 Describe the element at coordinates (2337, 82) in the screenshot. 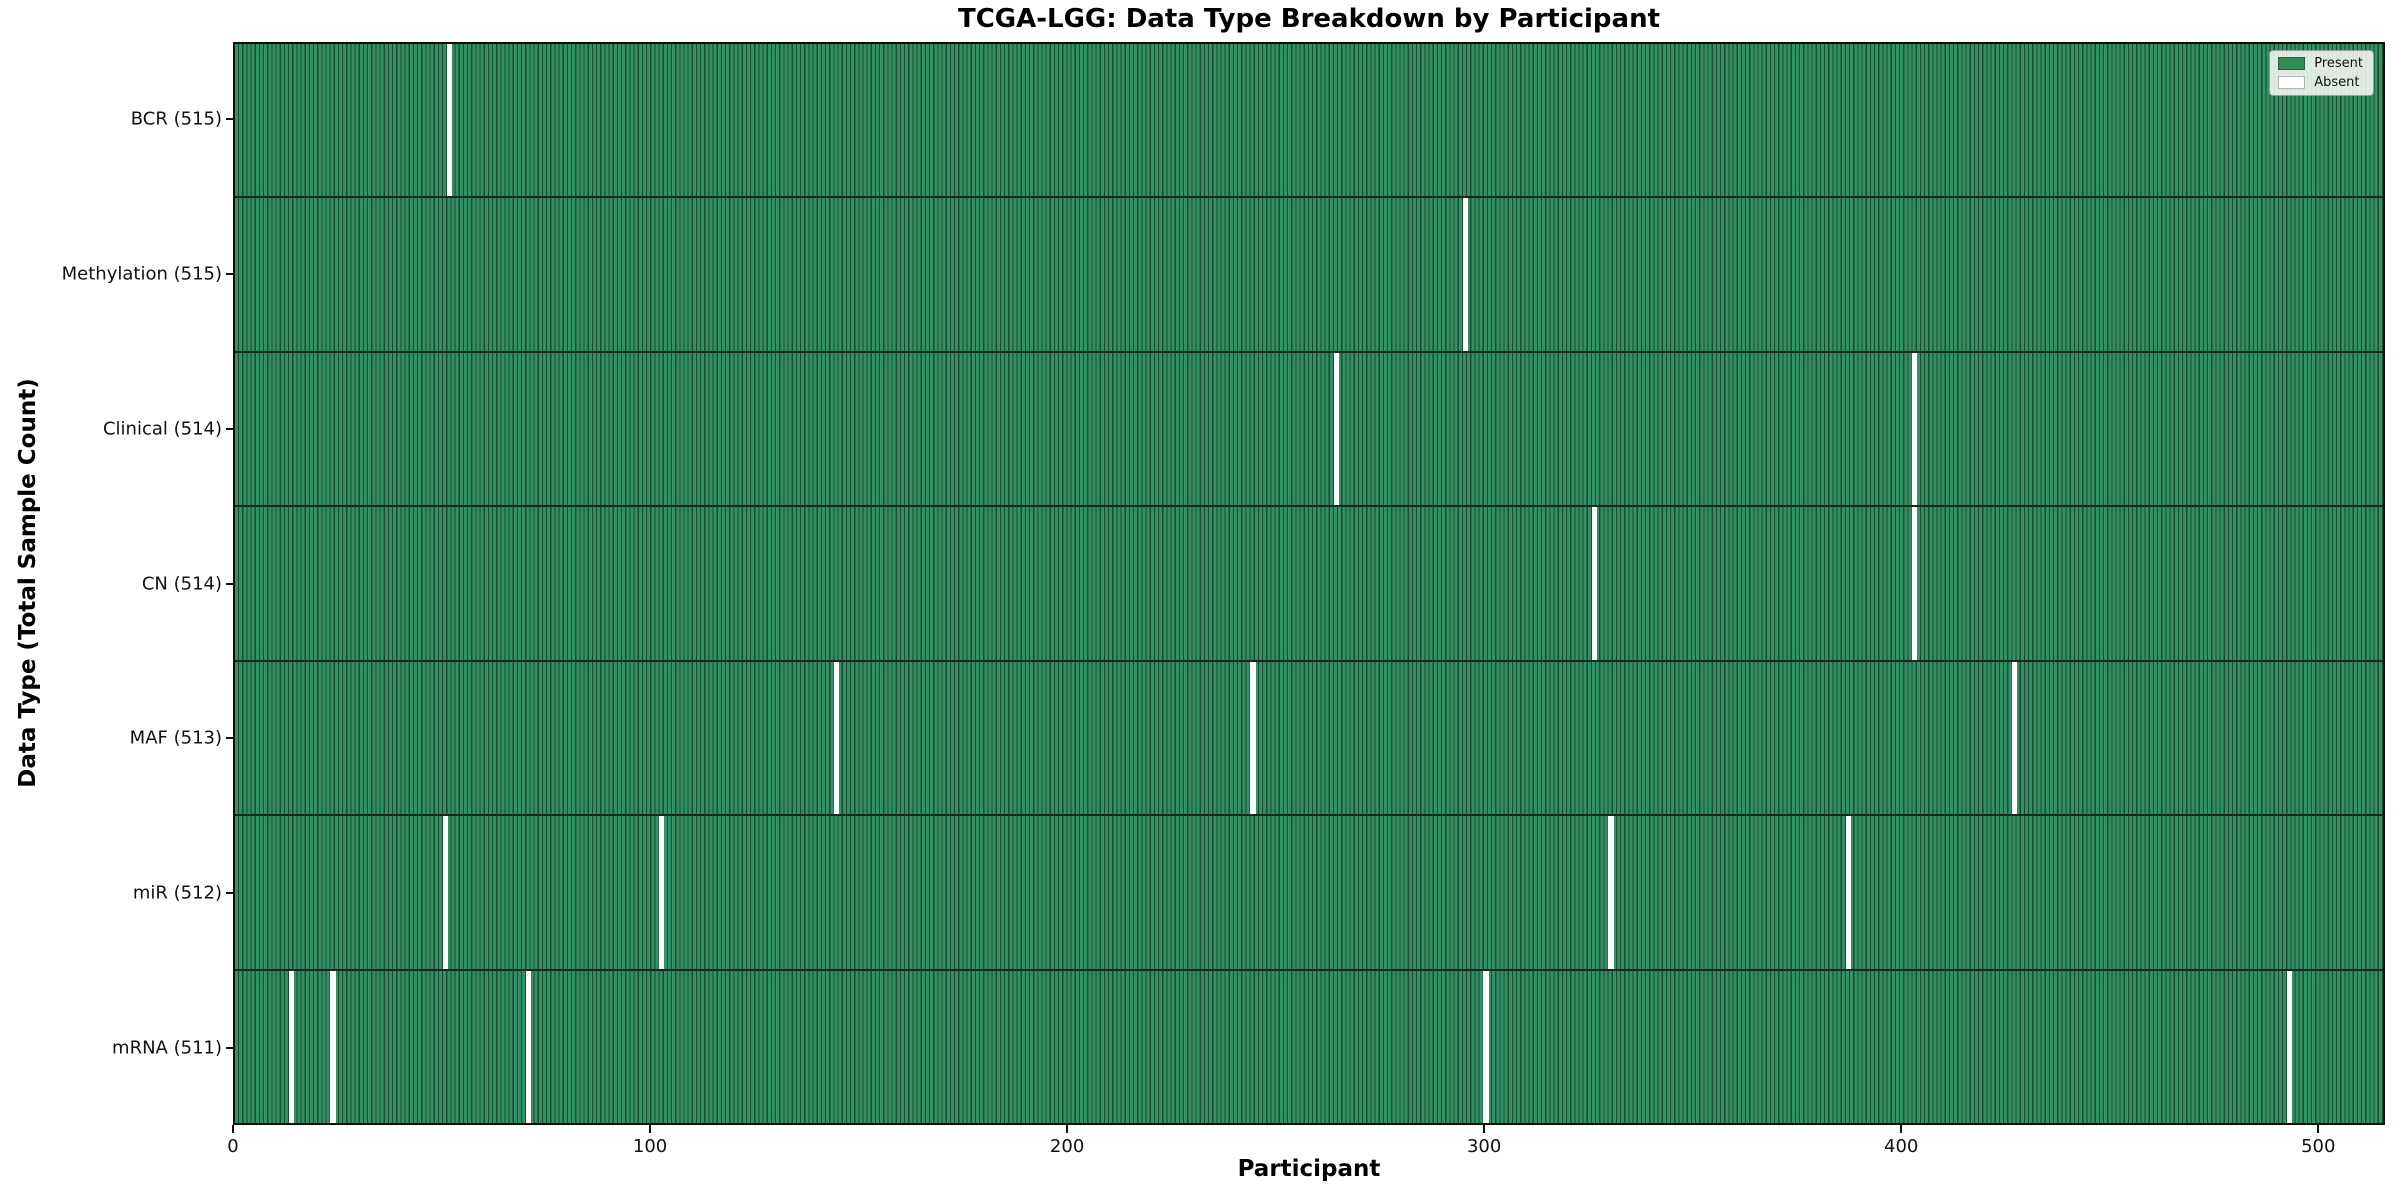

I see `legend-label: Absent` at that location.